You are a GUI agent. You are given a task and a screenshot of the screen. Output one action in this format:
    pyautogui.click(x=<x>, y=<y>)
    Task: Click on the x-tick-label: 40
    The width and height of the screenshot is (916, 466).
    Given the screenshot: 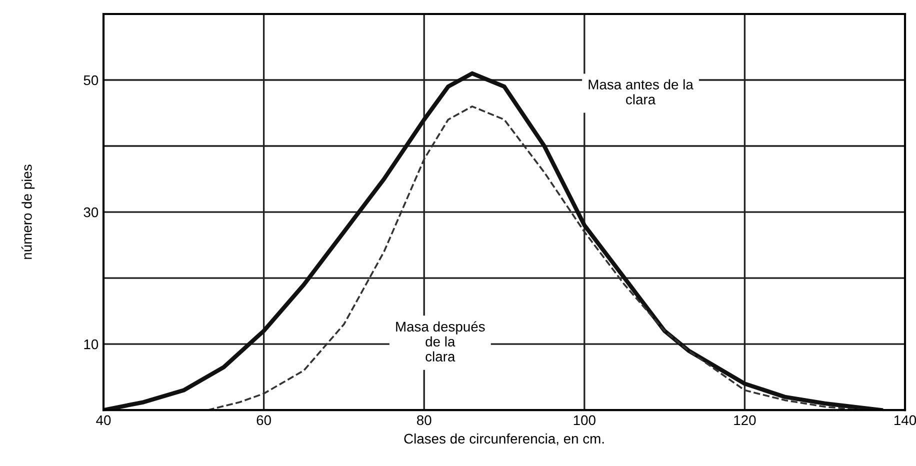 What is the action you would take?
    pyautogui.click(x=103, y=420)
    